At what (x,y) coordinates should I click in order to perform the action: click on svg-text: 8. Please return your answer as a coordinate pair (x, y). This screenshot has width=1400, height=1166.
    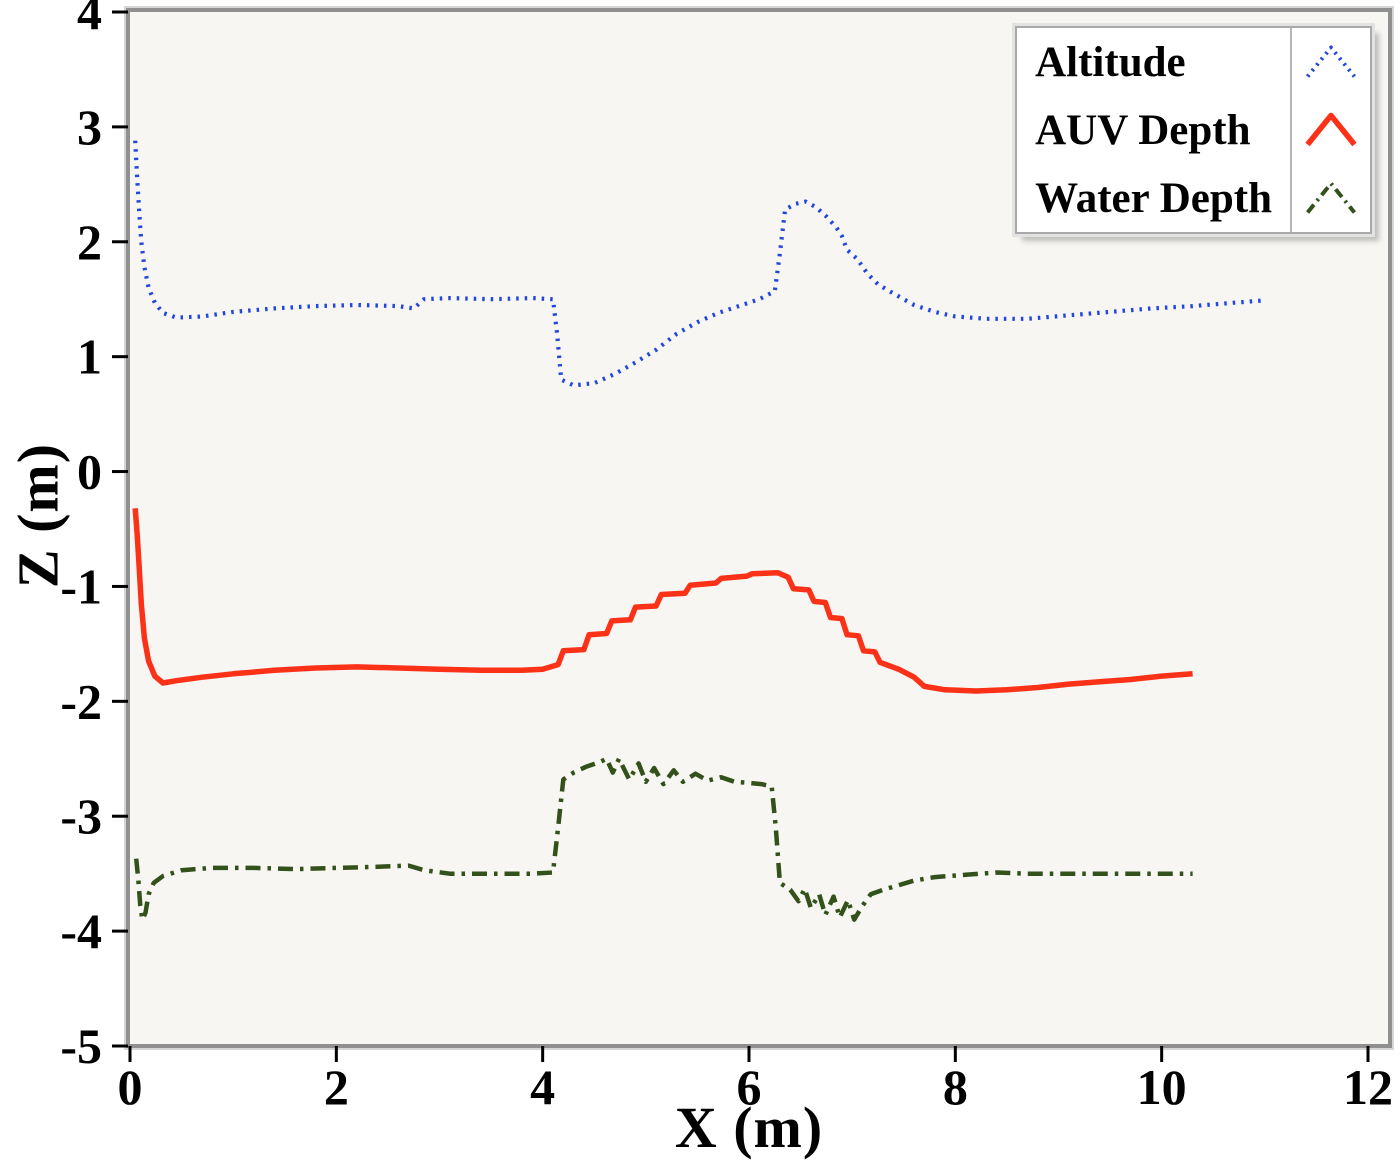
    Looking at the image, I should click on (955, 1087).